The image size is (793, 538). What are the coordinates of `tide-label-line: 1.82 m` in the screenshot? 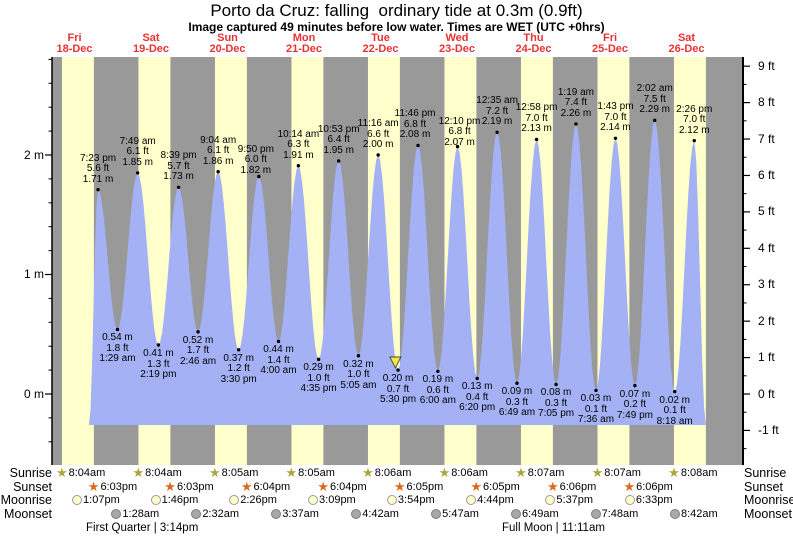 It's located at (256, 170).